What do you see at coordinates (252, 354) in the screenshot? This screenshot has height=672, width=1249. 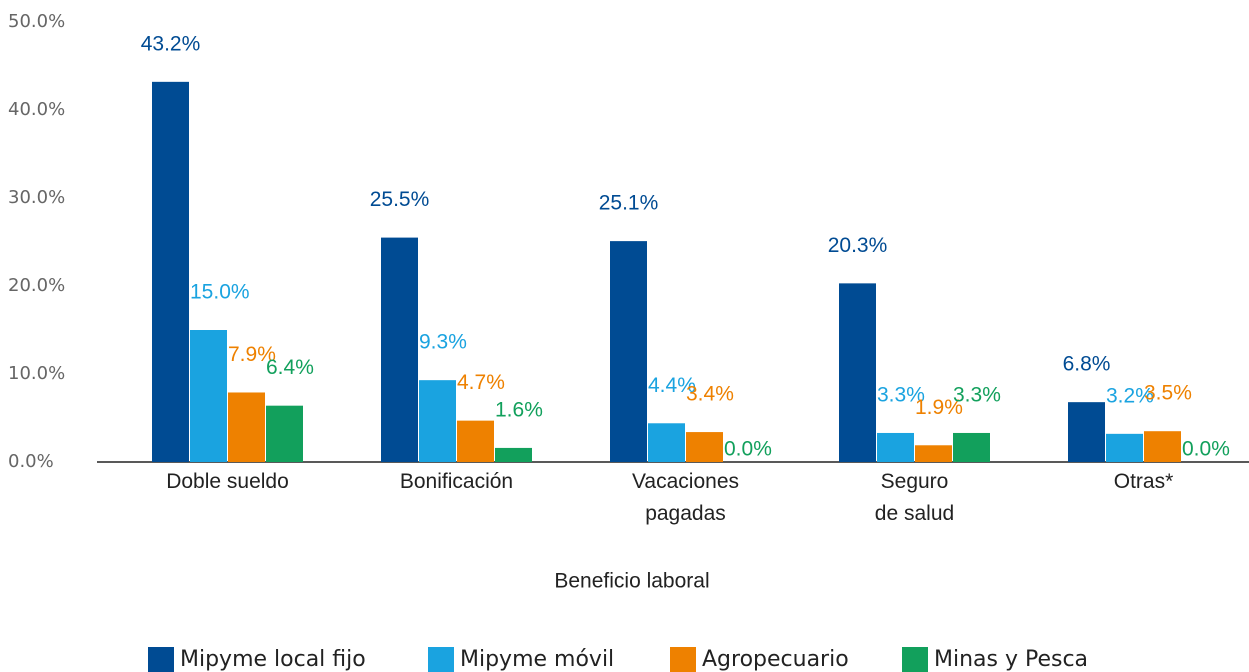 I see `value-label: 7.9%` at bounding box center [252, 354].